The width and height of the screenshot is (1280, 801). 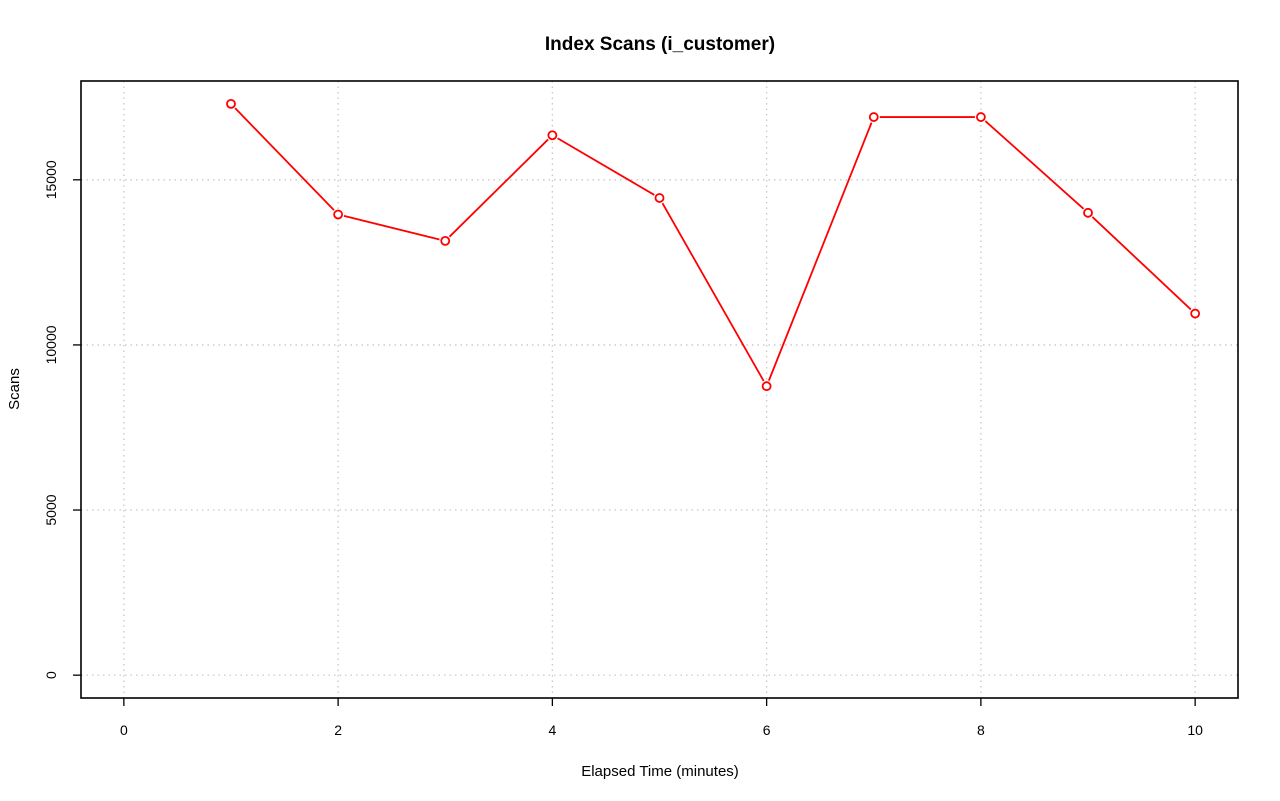 I want to click on y-tick-label: 15000, so click(x=51, y=179).